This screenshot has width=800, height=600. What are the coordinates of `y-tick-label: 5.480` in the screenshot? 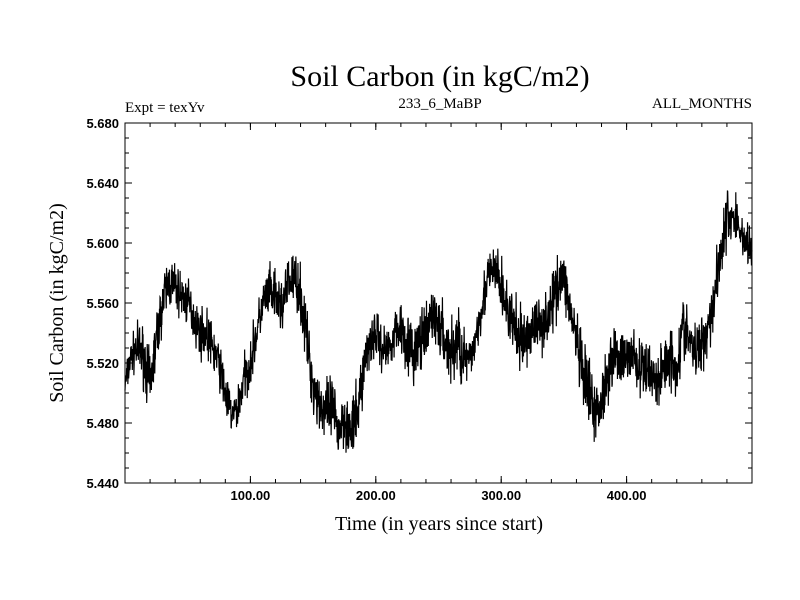 It's located at (102, 423).